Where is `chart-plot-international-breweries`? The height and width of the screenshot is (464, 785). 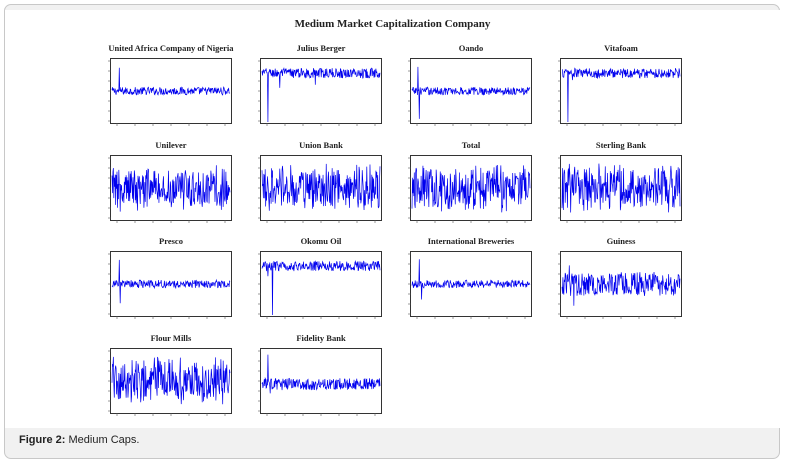 chart-plot-international-breweries is located at coordinates (469, 286).